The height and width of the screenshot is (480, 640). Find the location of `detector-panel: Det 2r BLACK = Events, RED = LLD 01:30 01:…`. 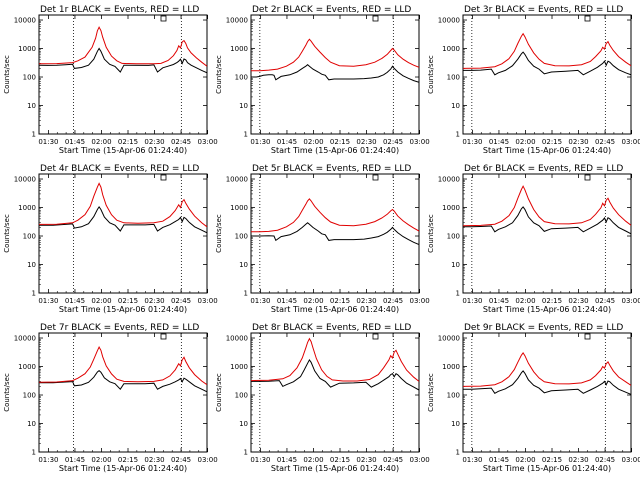

detector-panel: Det 2r BLACK = Events, RED = LLD 01:30 01:… is located at coordinates (322, 80).